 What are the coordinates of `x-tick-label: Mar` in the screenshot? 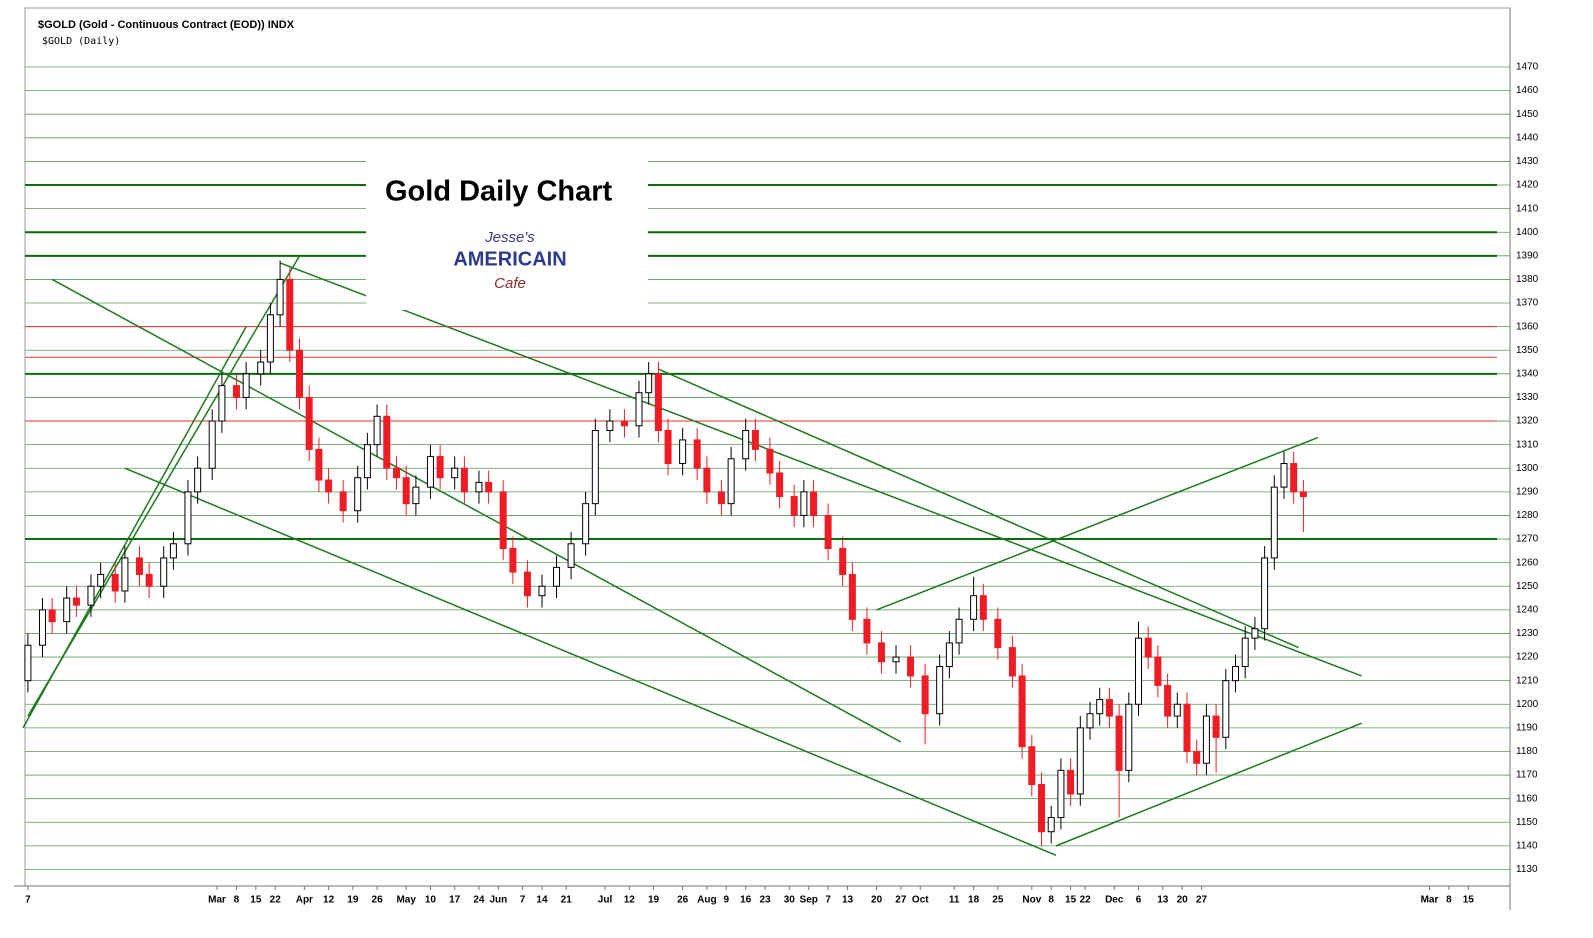 It's located at (1430, 900).